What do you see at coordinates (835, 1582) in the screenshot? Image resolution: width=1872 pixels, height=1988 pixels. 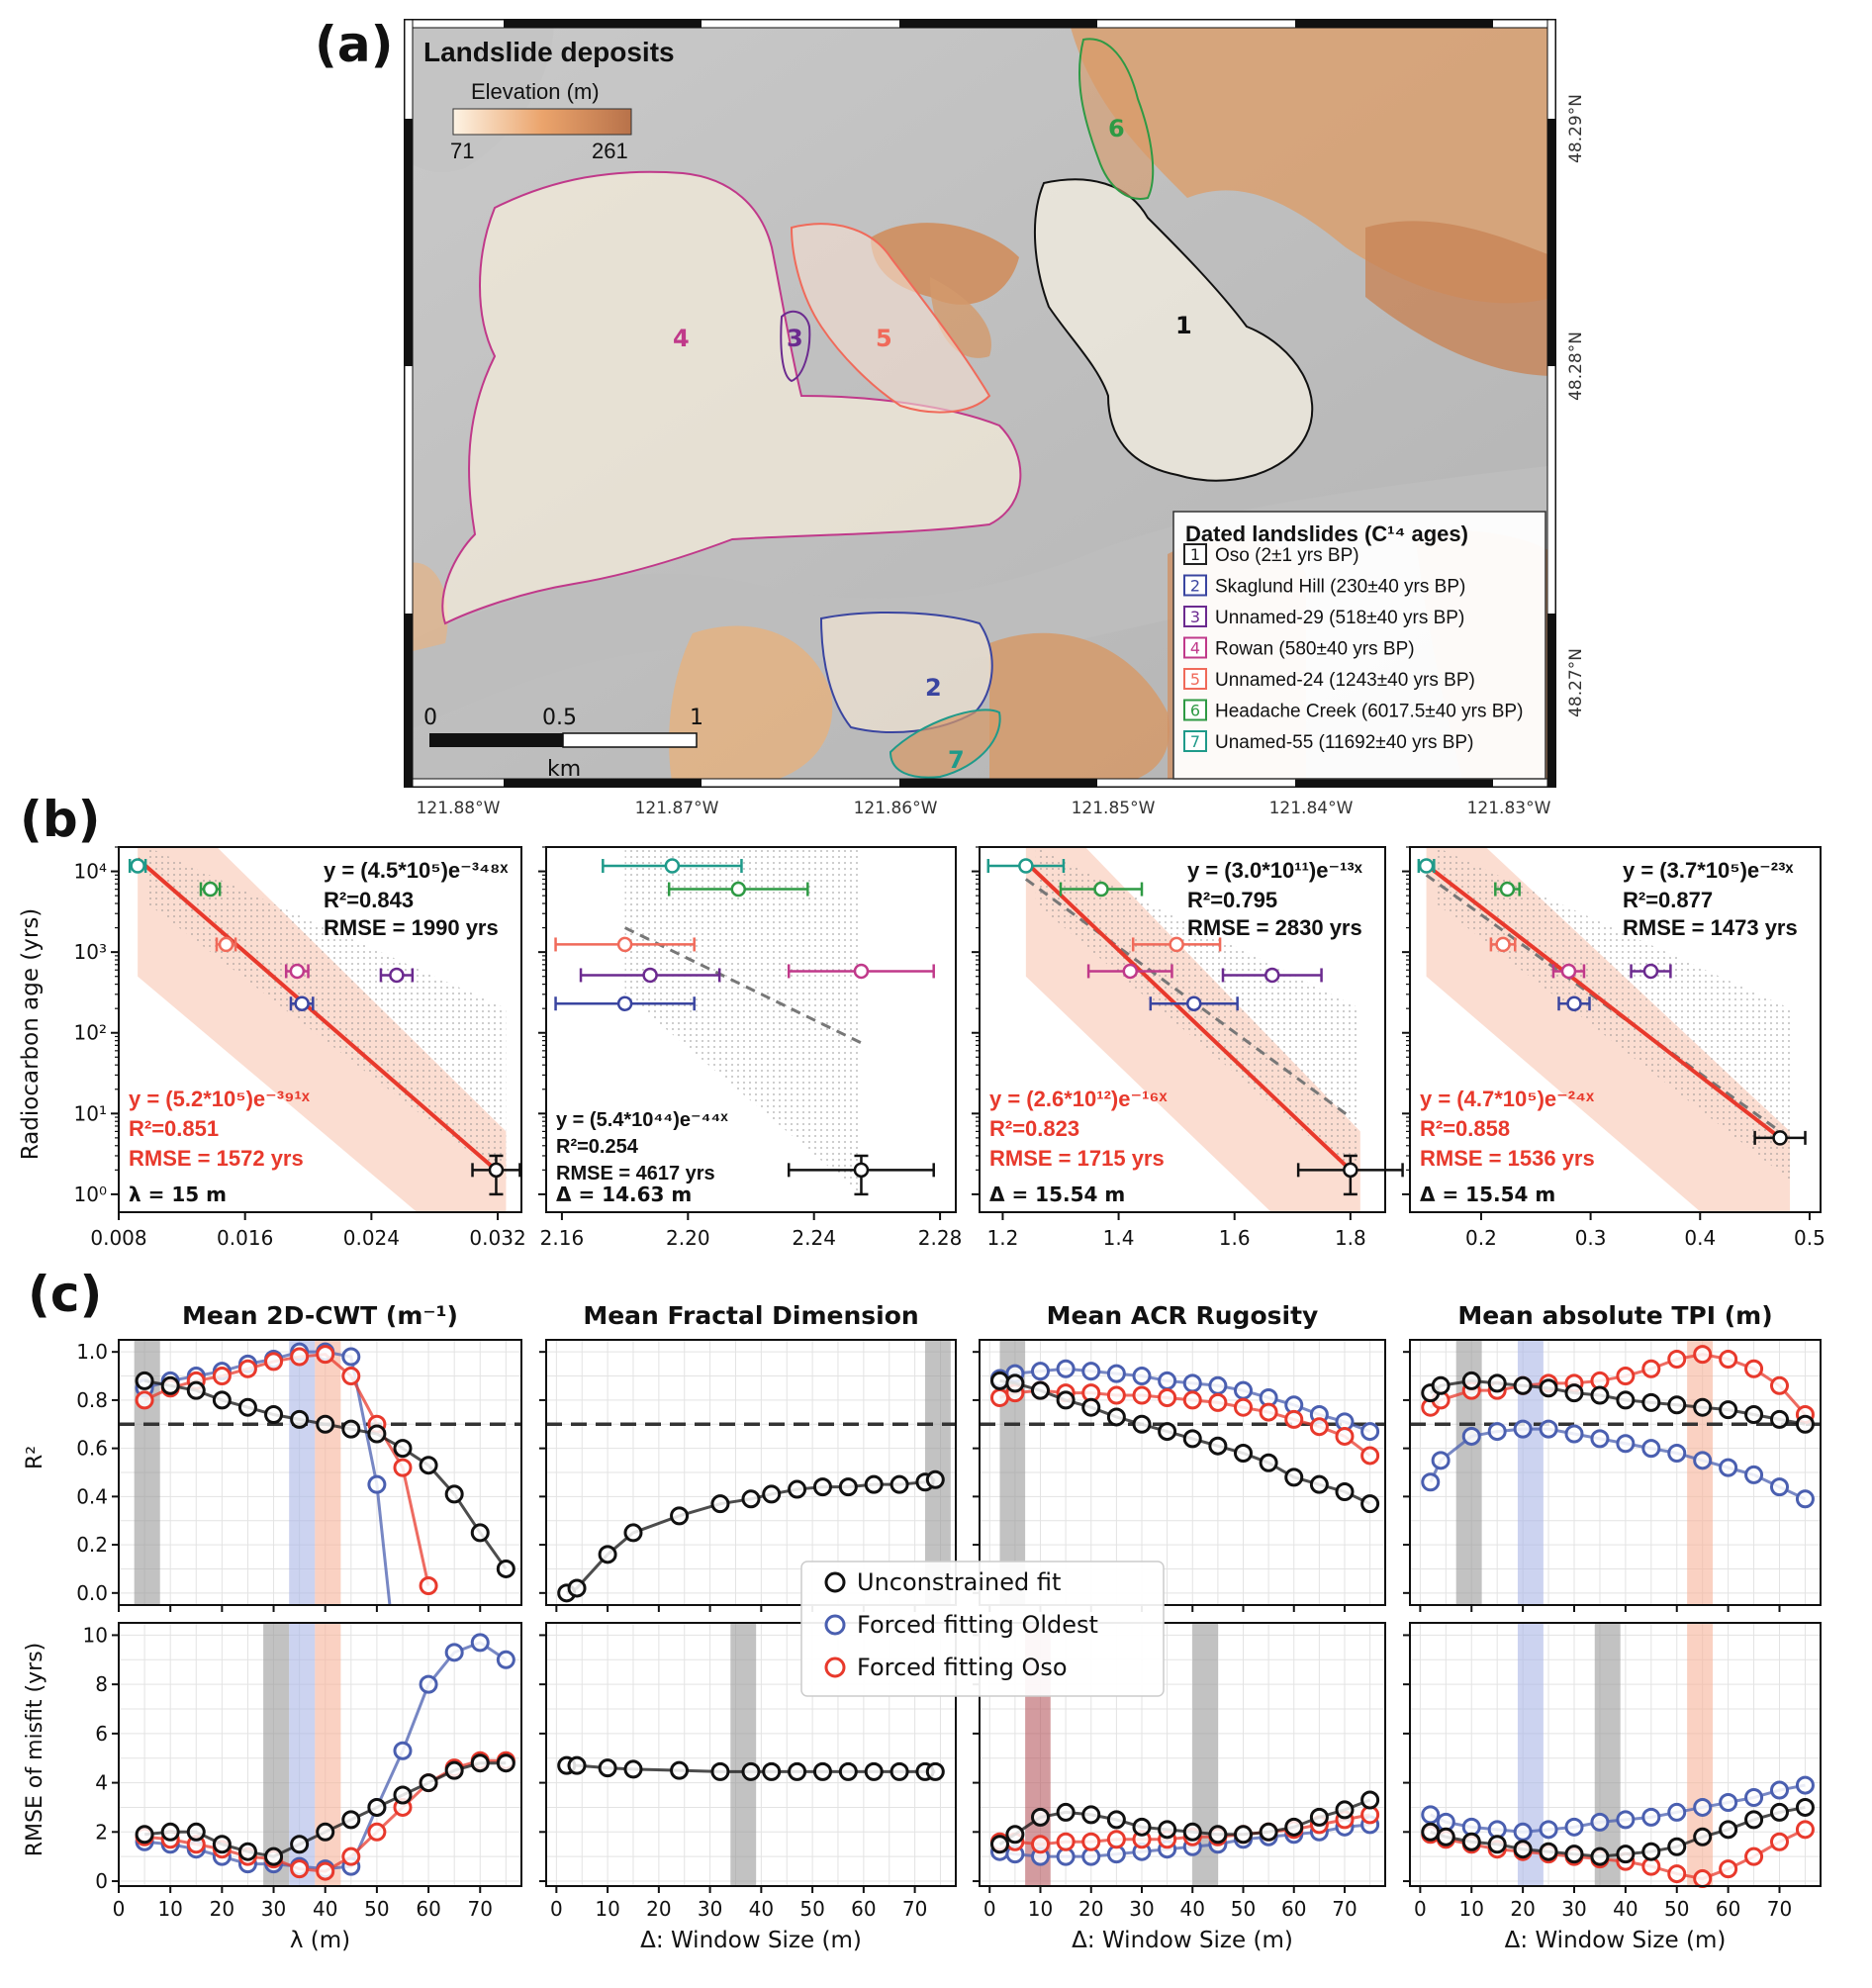 I see `legend-unconstrained-marker` at bounding box center [835, 1582].